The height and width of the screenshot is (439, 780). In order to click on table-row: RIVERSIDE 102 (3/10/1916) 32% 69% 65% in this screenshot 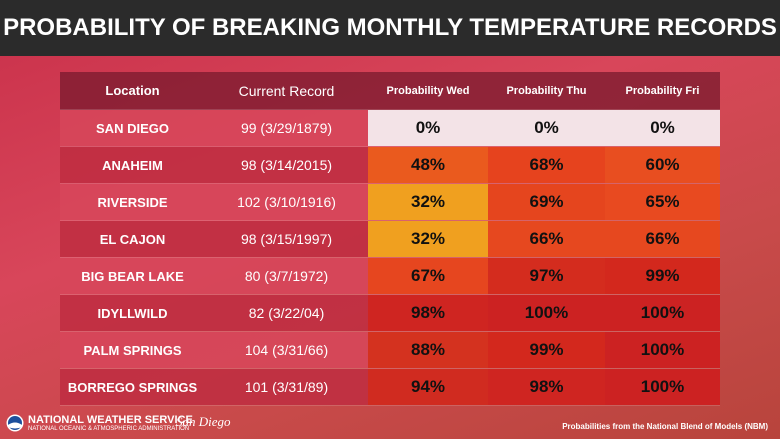, I will do `click(390, 202)`.